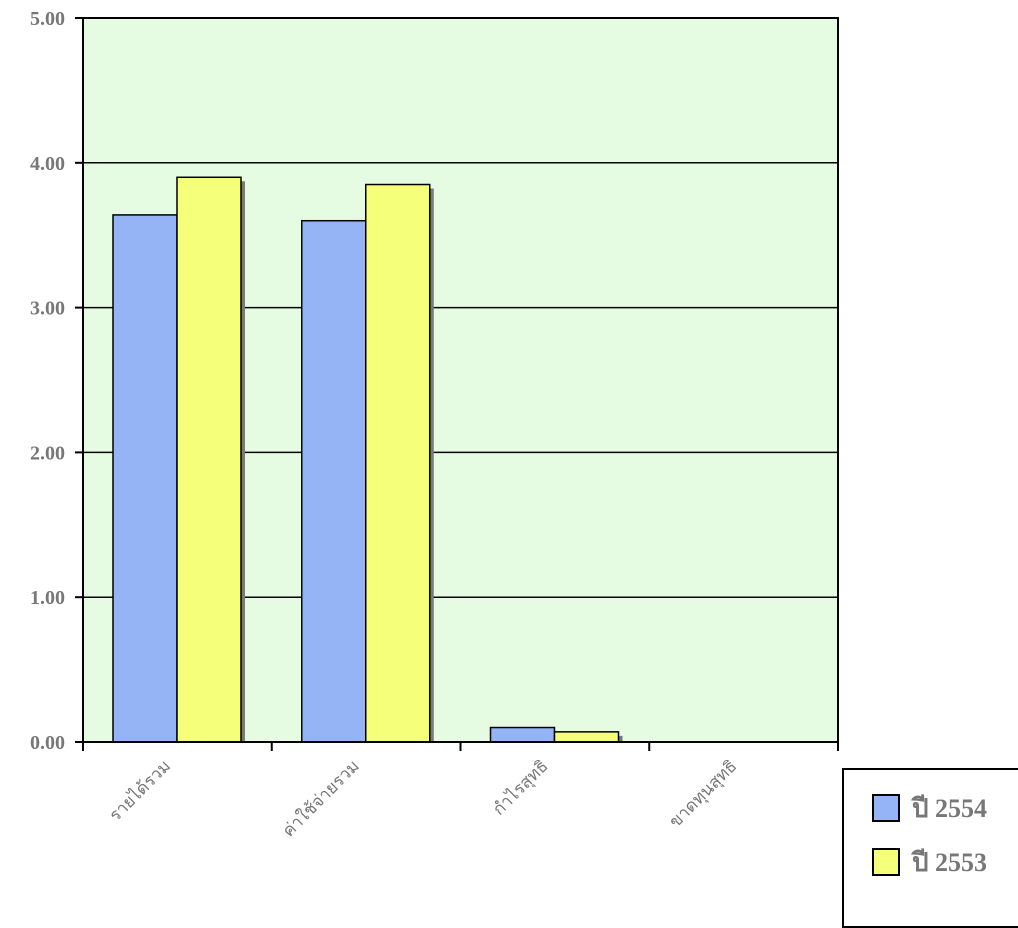  Describe the element at coordinates (704, 794) in the screenshot. I see `category-label: ขาดทุนสุทธิ` at that location.